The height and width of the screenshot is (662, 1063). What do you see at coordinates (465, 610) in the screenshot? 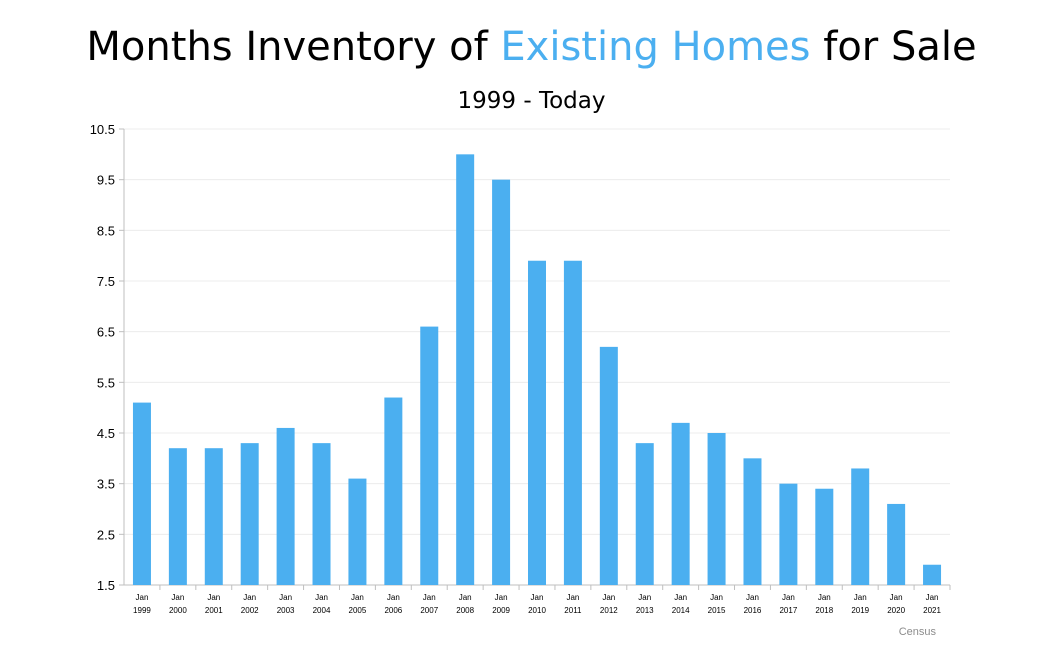
I see `x-tick-label-year: 2008` at bounding box center [465, 610].